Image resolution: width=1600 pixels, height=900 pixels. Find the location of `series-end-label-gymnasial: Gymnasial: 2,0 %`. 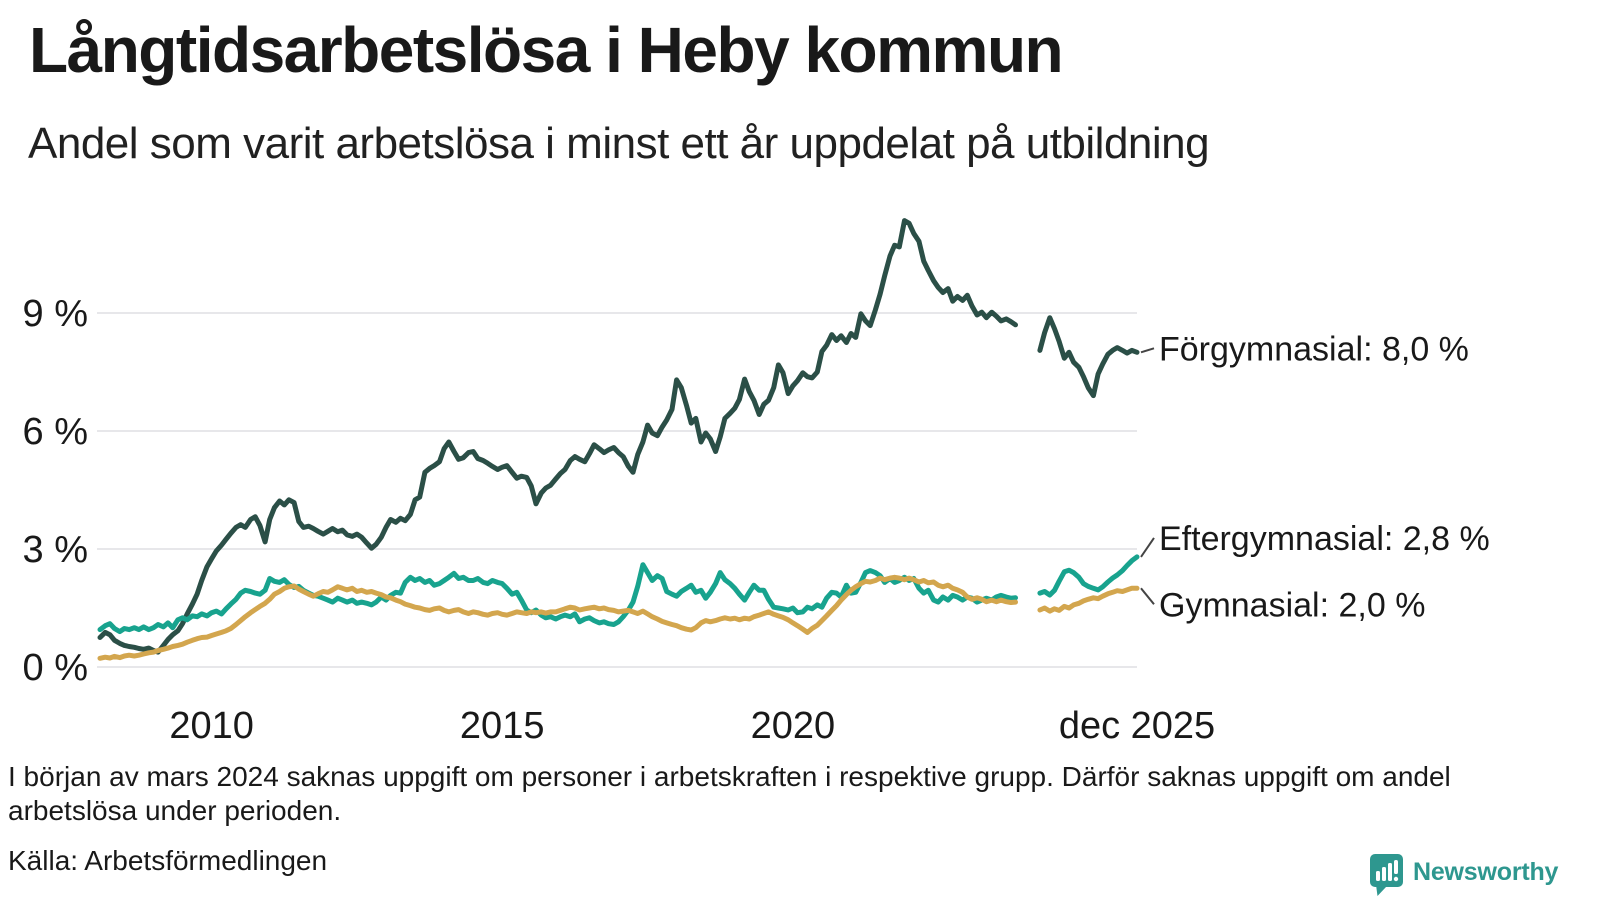

series-end-label-gymnasial: Gymnasial: 2,0 % is located at coordinates (1292, 605).